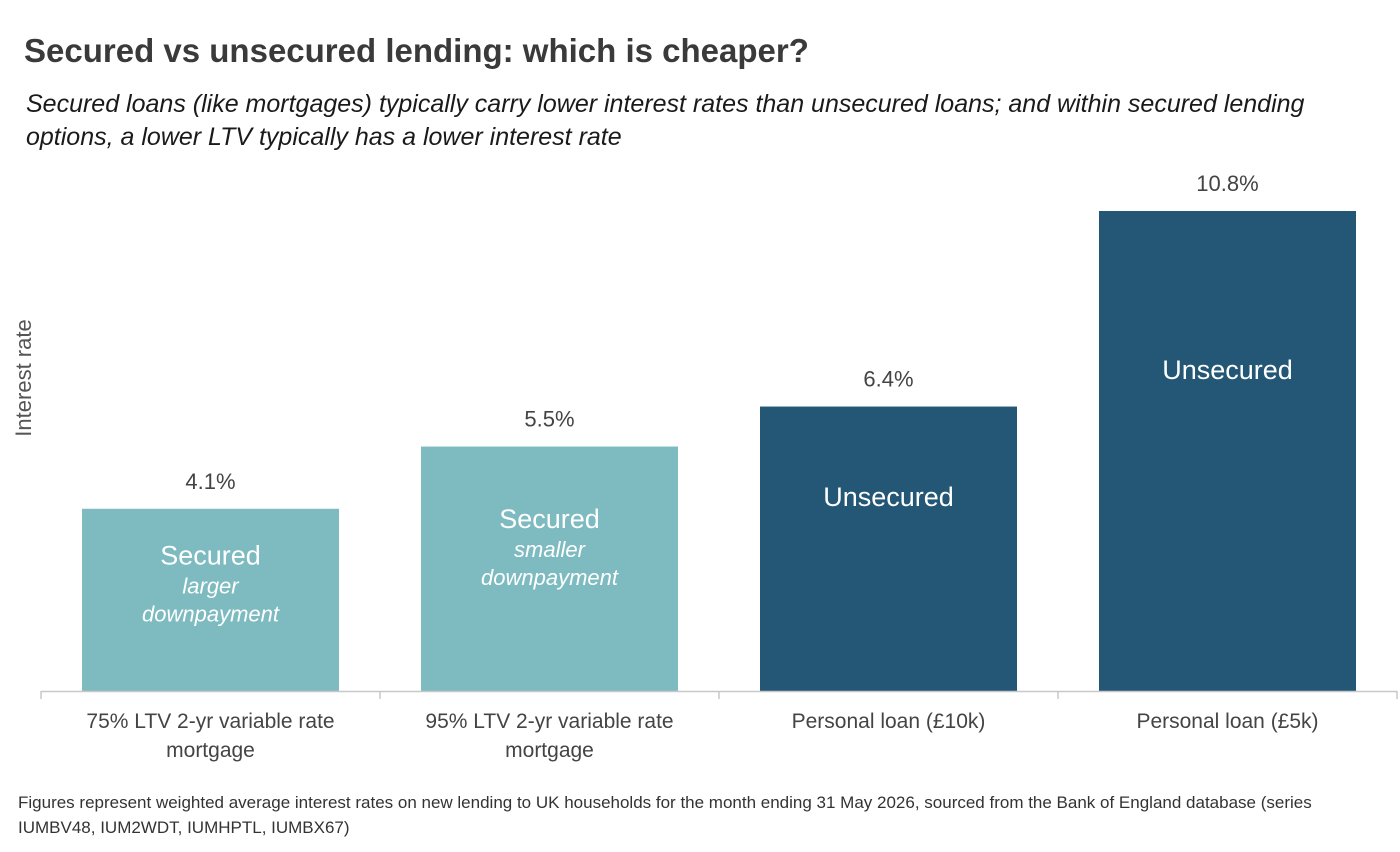 The width and height of the screenshot is (1400, 852). What do you see at coordinates (23, 377) in the screenshot?
I see `y-axis-label: Interest rate` at bounding box center [23, 377].